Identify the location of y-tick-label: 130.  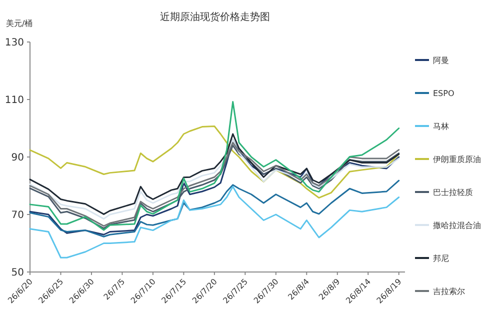
(14, 43).